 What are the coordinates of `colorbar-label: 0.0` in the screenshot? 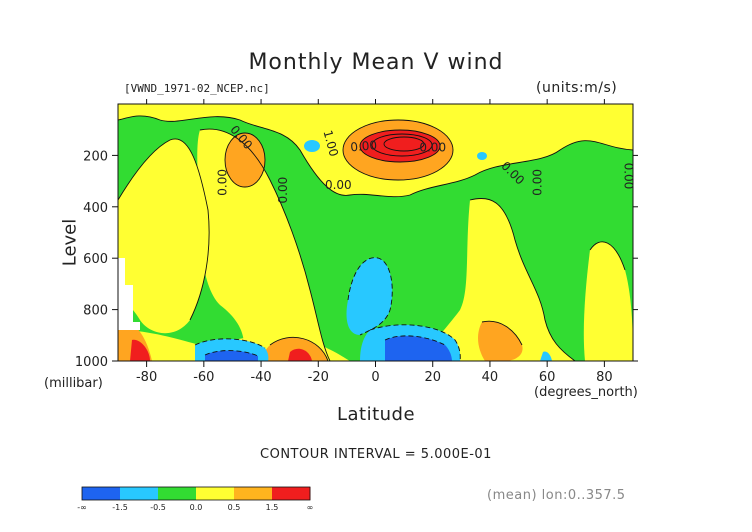 It's located at (196, 507).